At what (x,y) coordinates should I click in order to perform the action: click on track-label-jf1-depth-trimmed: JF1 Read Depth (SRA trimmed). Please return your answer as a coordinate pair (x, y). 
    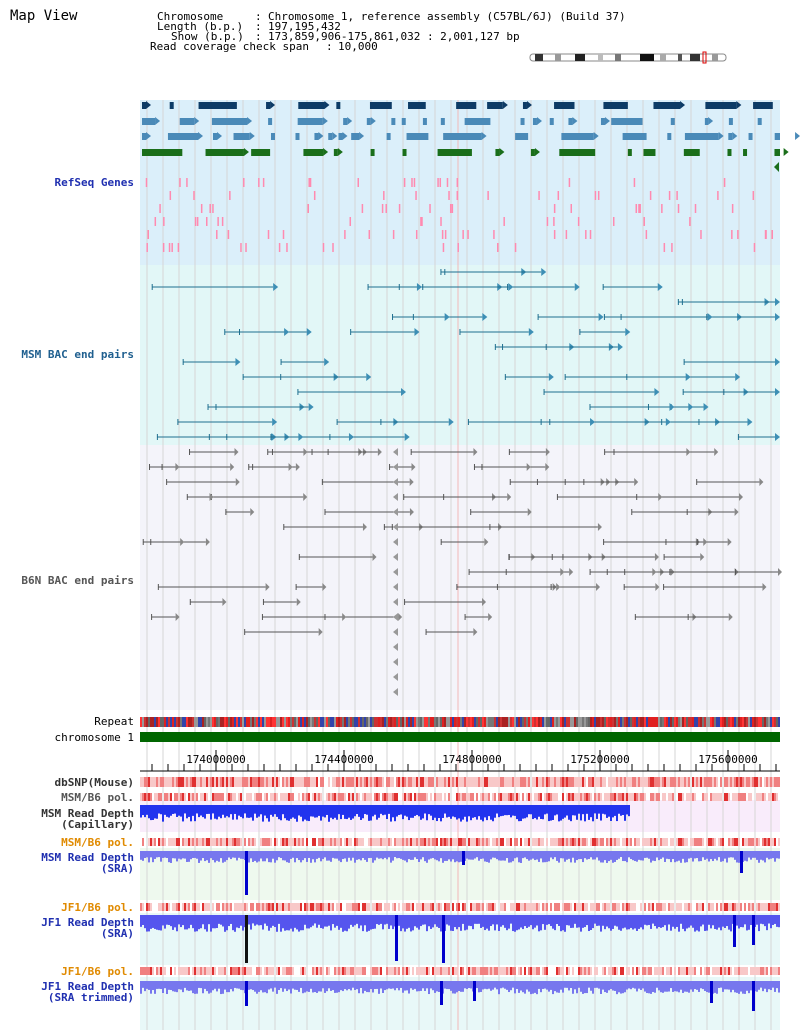
    Looking at the image, I should click on (87, 992).